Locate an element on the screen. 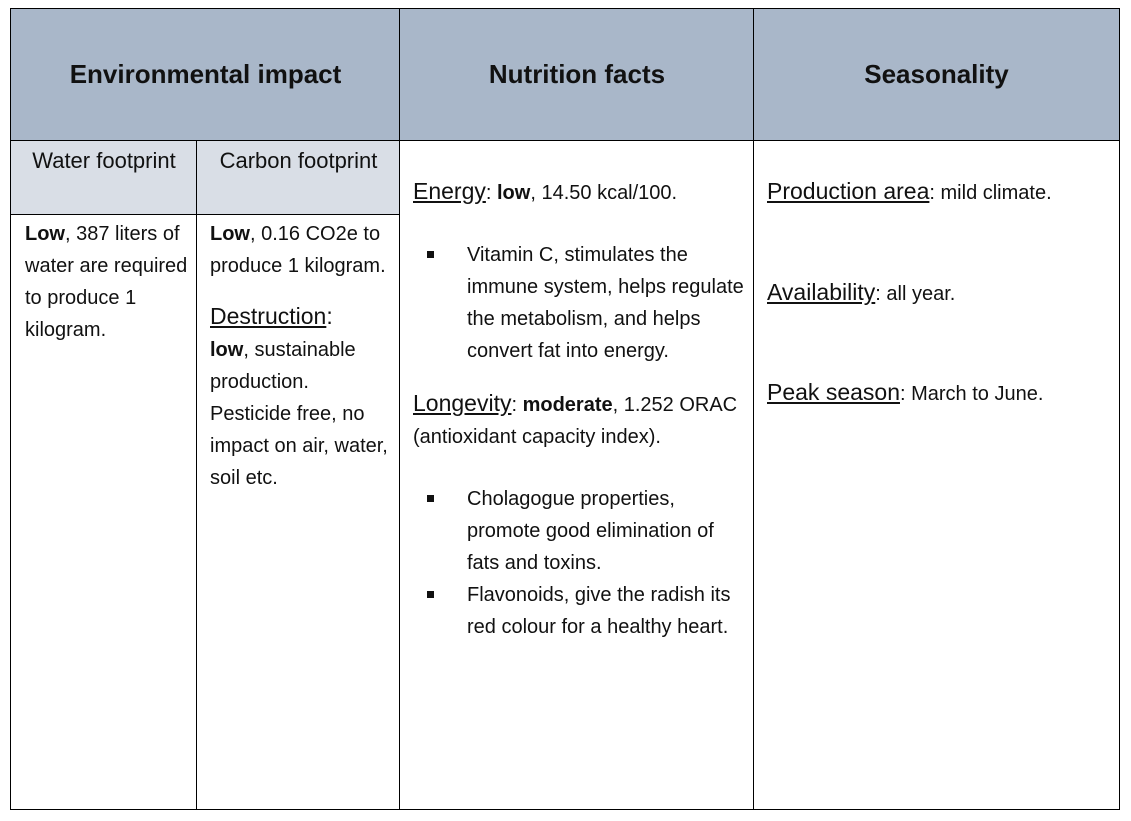  destruction-level: low is located at coordinates (227, 350).